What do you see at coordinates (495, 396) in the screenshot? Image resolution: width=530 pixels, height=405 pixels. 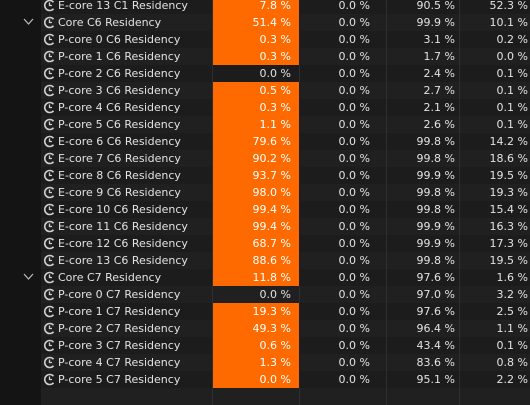 I see `empty-cell` at bounding box center [495, 396].